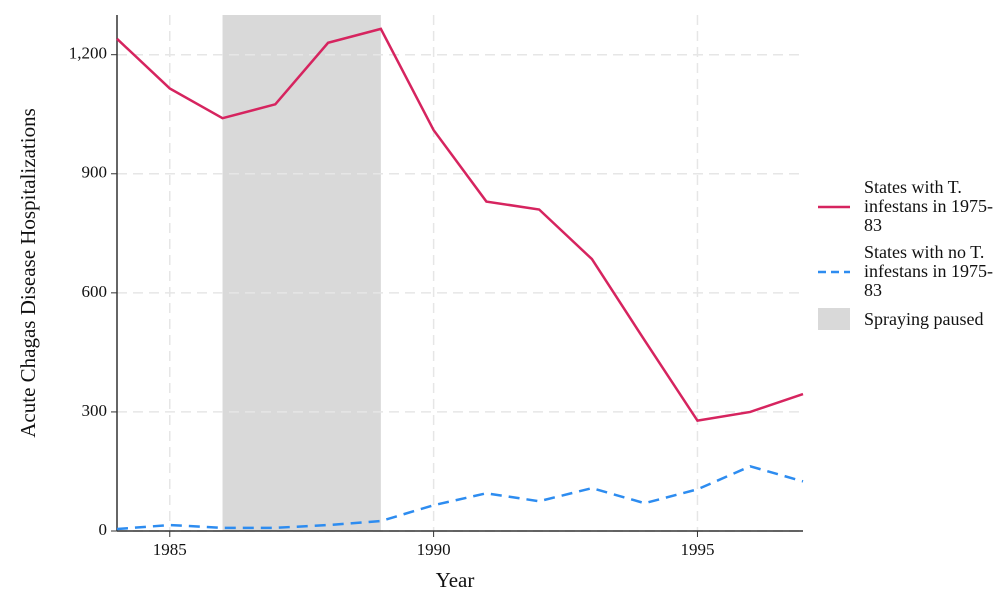 This screenshot has height=596, width=1000. I want to click on legend-label: Spraying paused, so click(924, 318).